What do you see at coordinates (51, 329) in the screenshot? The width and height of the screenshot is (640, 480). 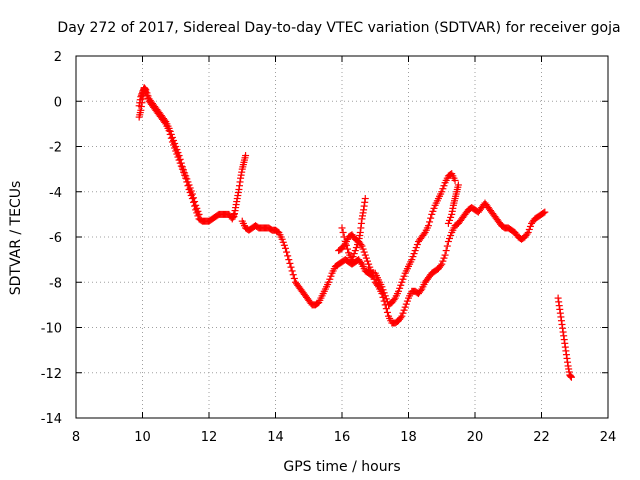 I see `y-tick-label: -10` at bounding box center [51, 329].